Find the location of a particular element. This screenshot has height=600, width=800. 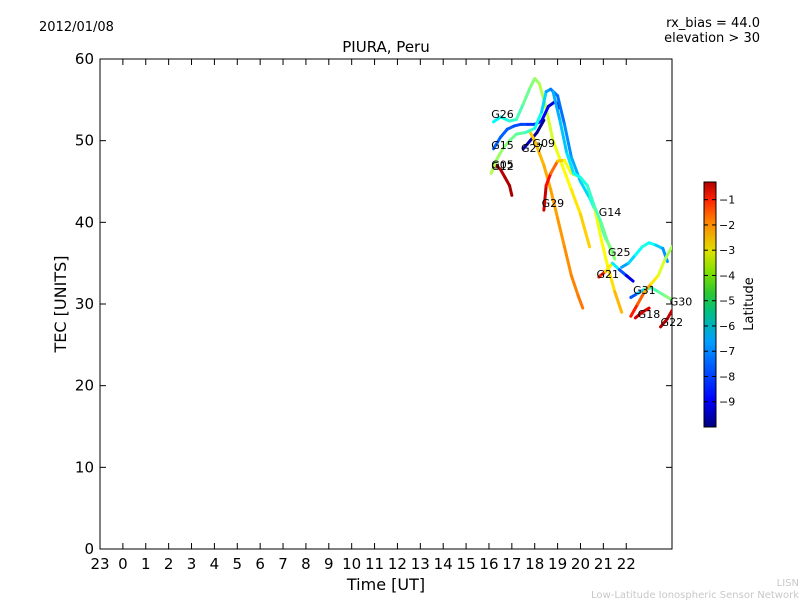

satellite-label-g18: G18 is located at coordinates (649, 314).